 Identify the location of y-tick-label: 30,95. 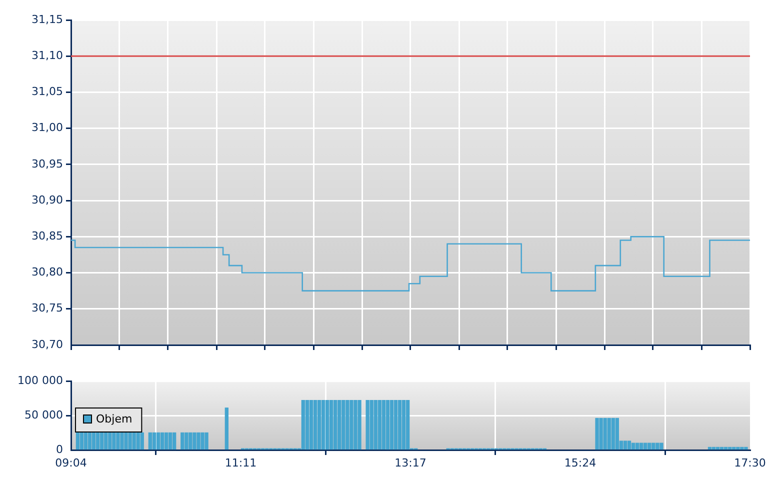
(47, 163).